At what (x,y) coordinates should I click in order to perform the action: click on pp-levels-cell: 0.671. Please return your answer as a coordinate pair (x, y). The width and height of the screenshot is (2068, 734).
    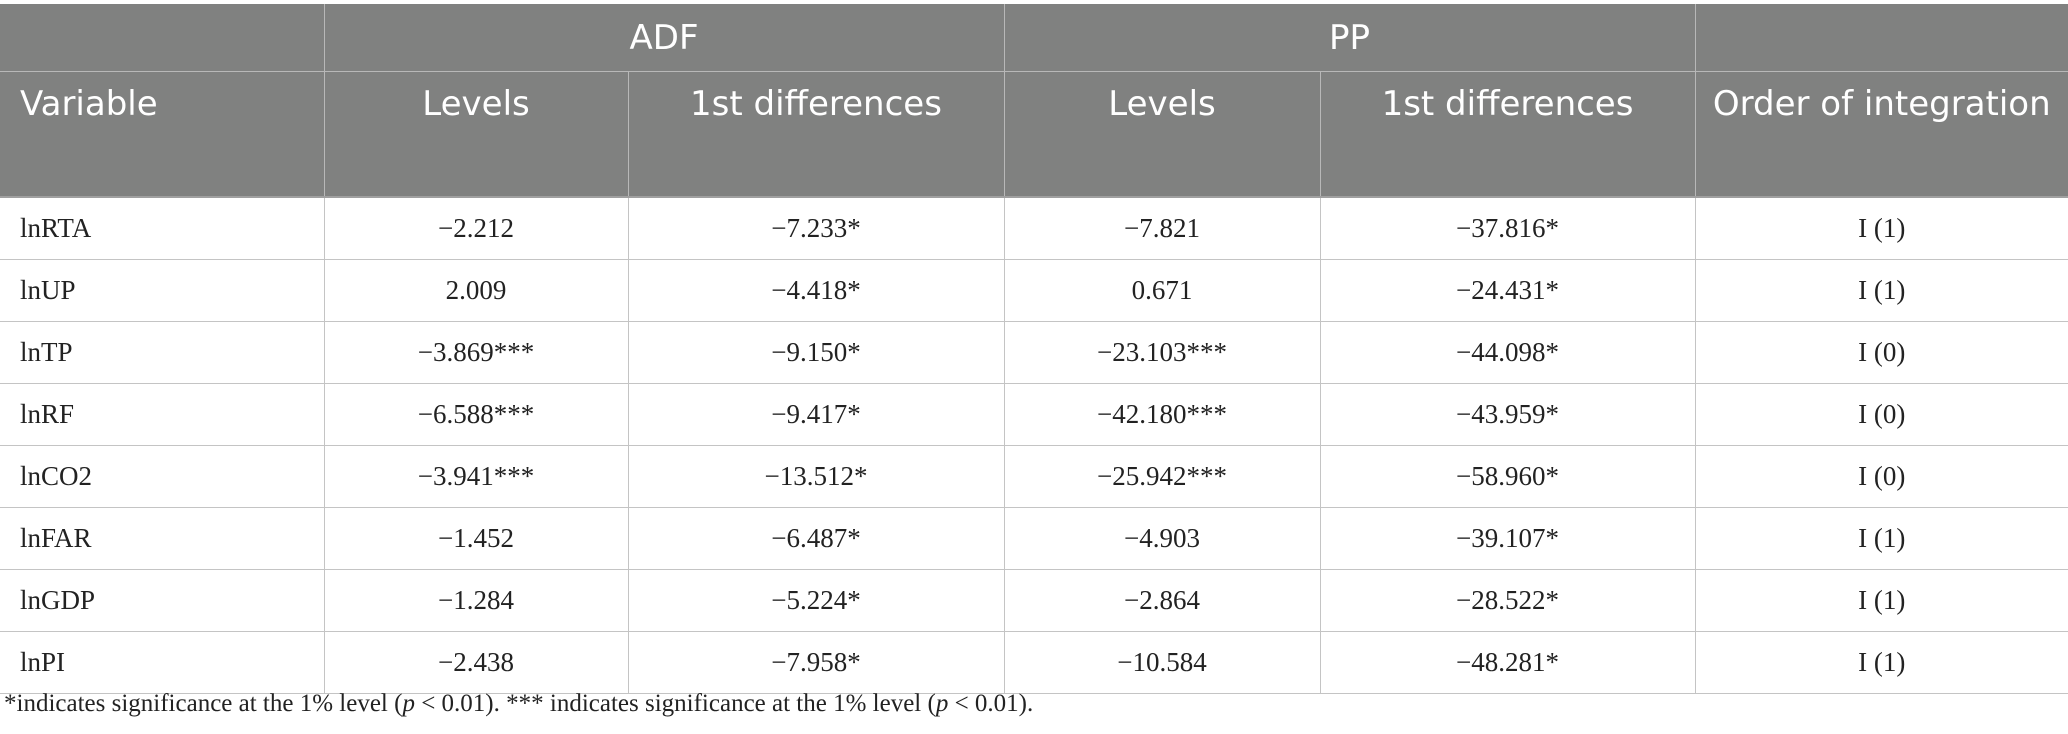
    Looking at the image, I should click on (1162, 290).